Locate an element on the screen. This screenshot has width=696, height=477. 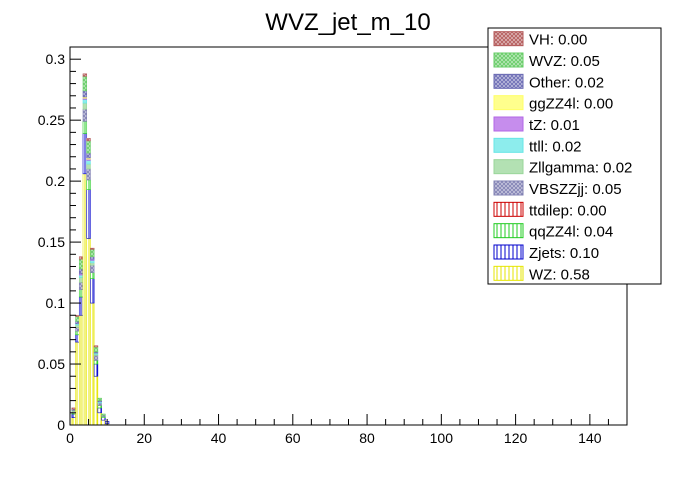
legend-entry-label: Other: 0.02 is located at coordinates (566, 82).